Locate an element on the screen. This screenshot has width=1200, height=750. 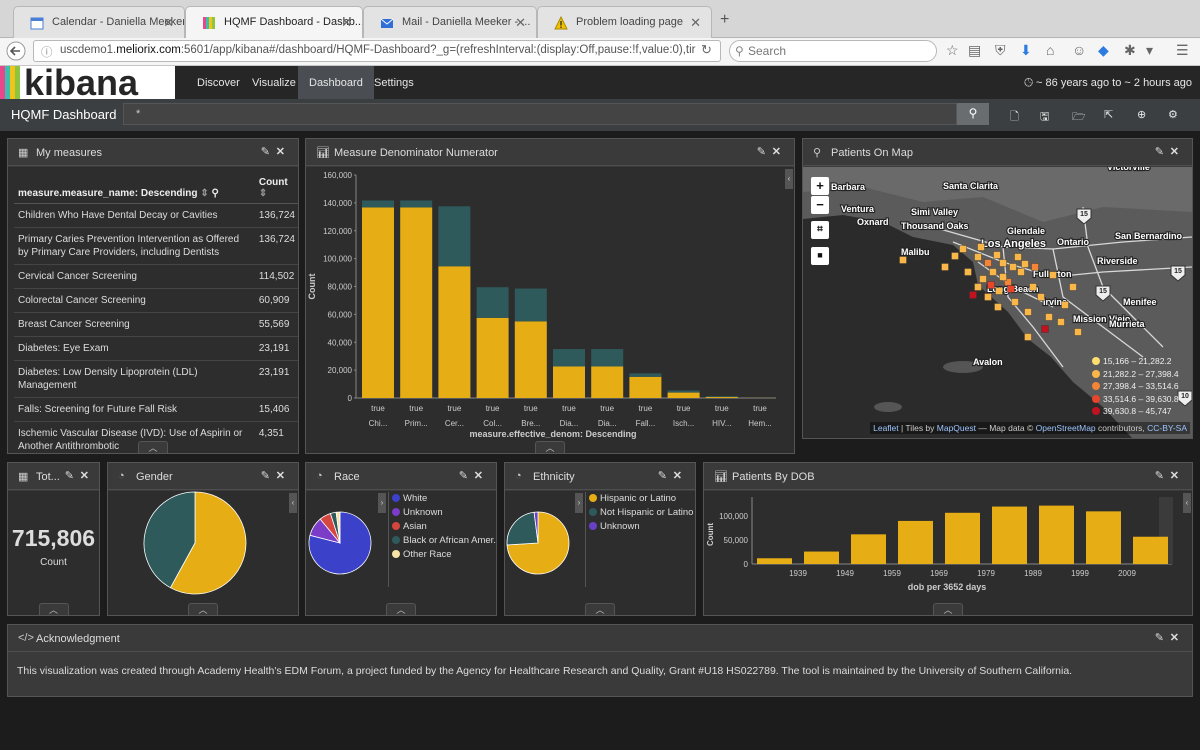
tab-mail: Mail - Daniella Meeker - ... ✕ is located at coordinates (450, 22).